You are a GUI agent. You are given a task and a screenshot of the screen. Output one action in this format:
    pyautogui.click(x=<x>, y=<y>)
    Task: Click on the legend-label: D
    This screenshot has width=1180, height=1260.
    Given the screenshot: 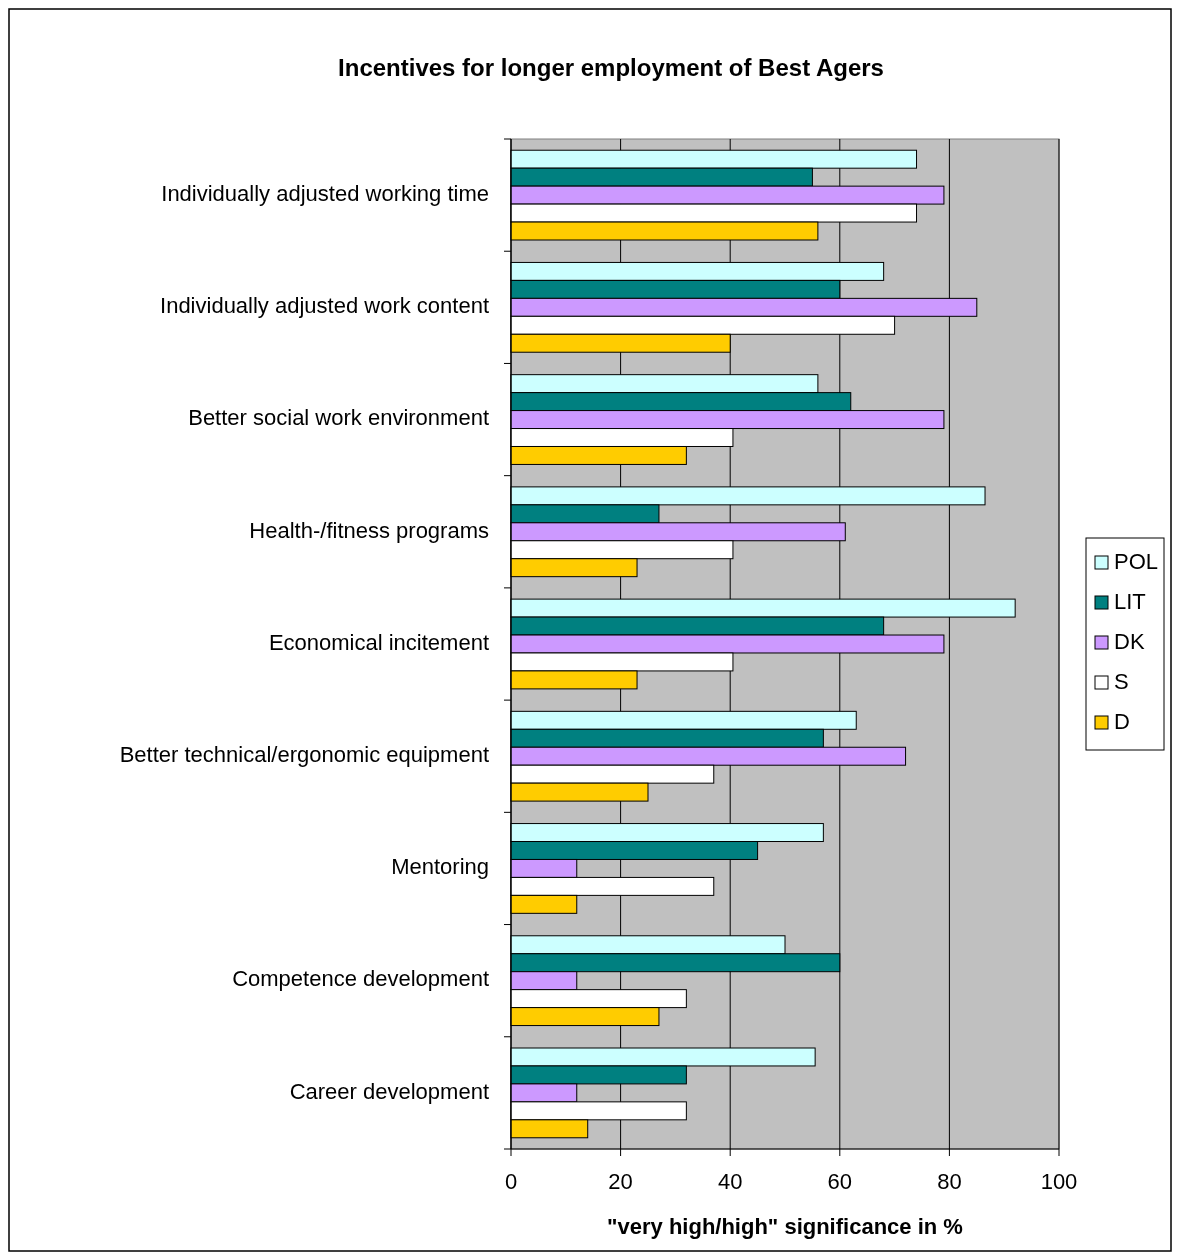 What is the action you would take?
    pyautogui.click(x=1122, y=721)
    